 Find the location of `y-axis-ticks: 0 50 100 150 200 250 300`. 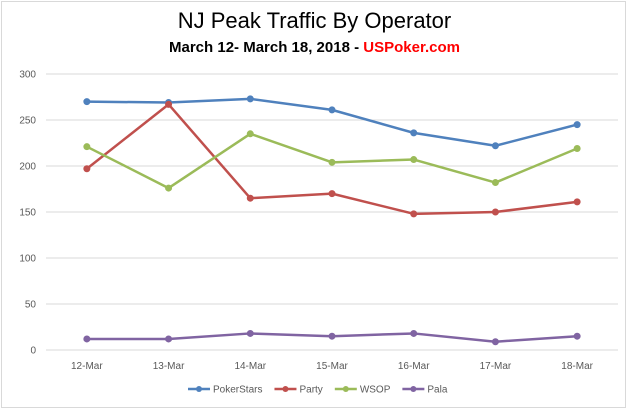

y-axis-ticks: 0 50 100 150 200 250 300 is located at coordinates (27, 213).